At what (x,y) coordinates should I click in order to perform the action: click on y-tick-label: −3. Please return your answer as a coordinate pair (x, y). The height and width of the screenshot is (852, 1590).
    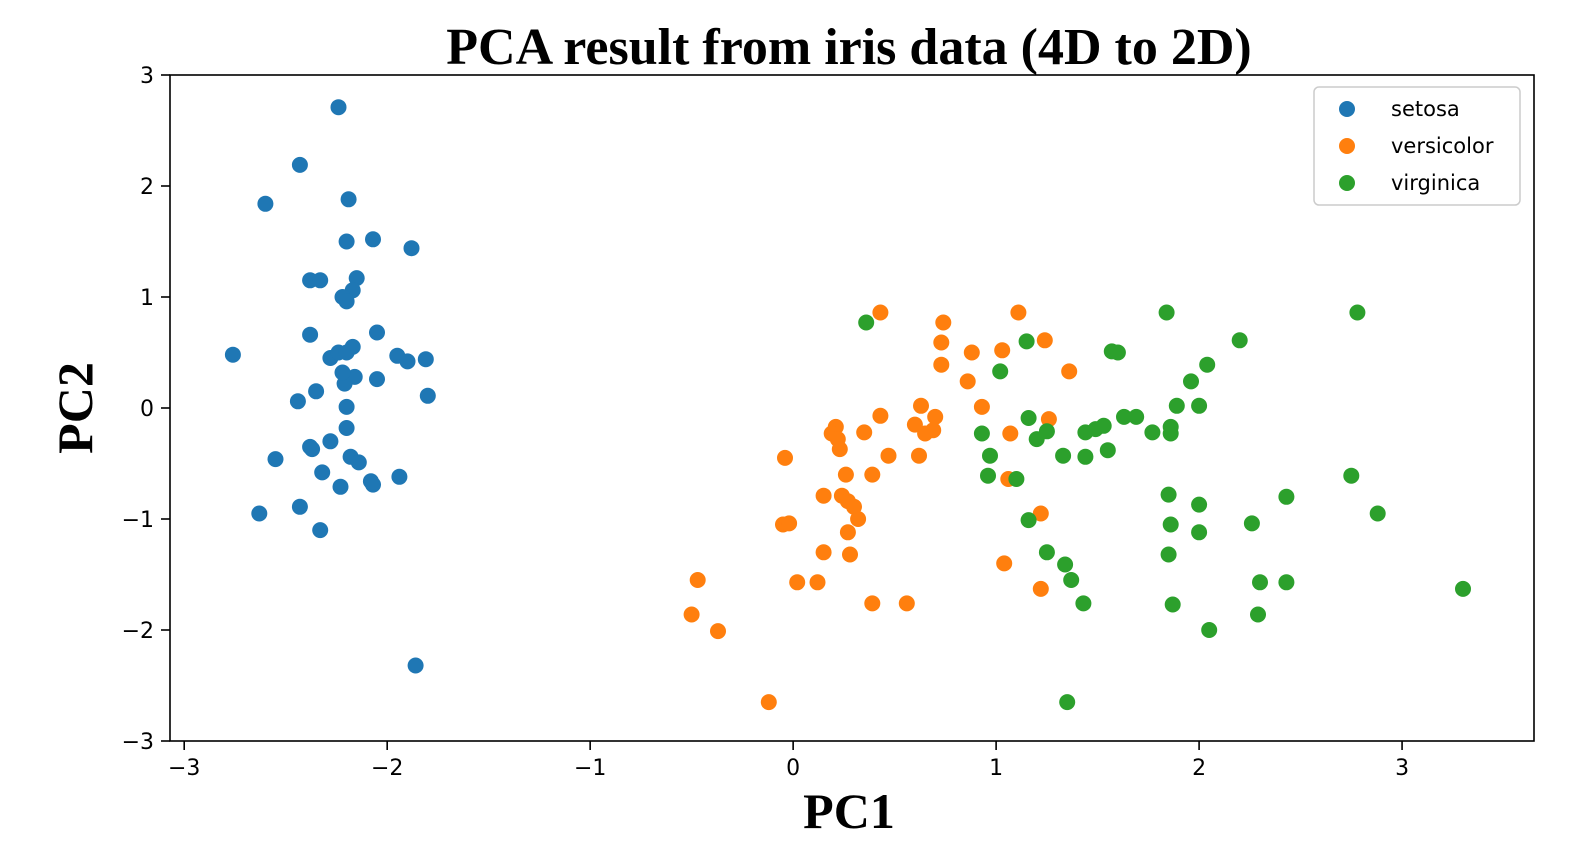
    Looking at the image, I should click on (138, 742).